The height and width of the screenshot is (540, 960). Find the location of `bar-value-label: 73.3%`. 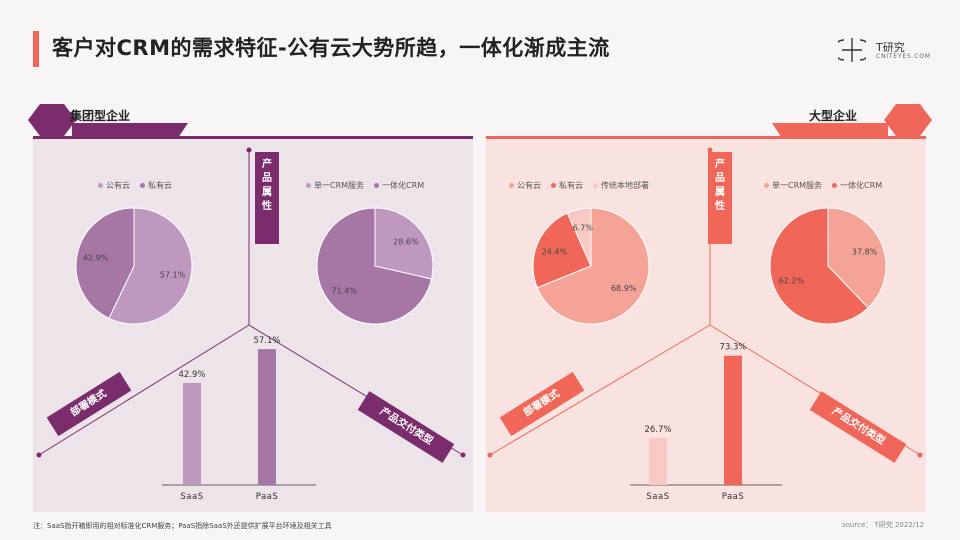

bar-value-label: 73.3% is located at coordinates (732, 348).